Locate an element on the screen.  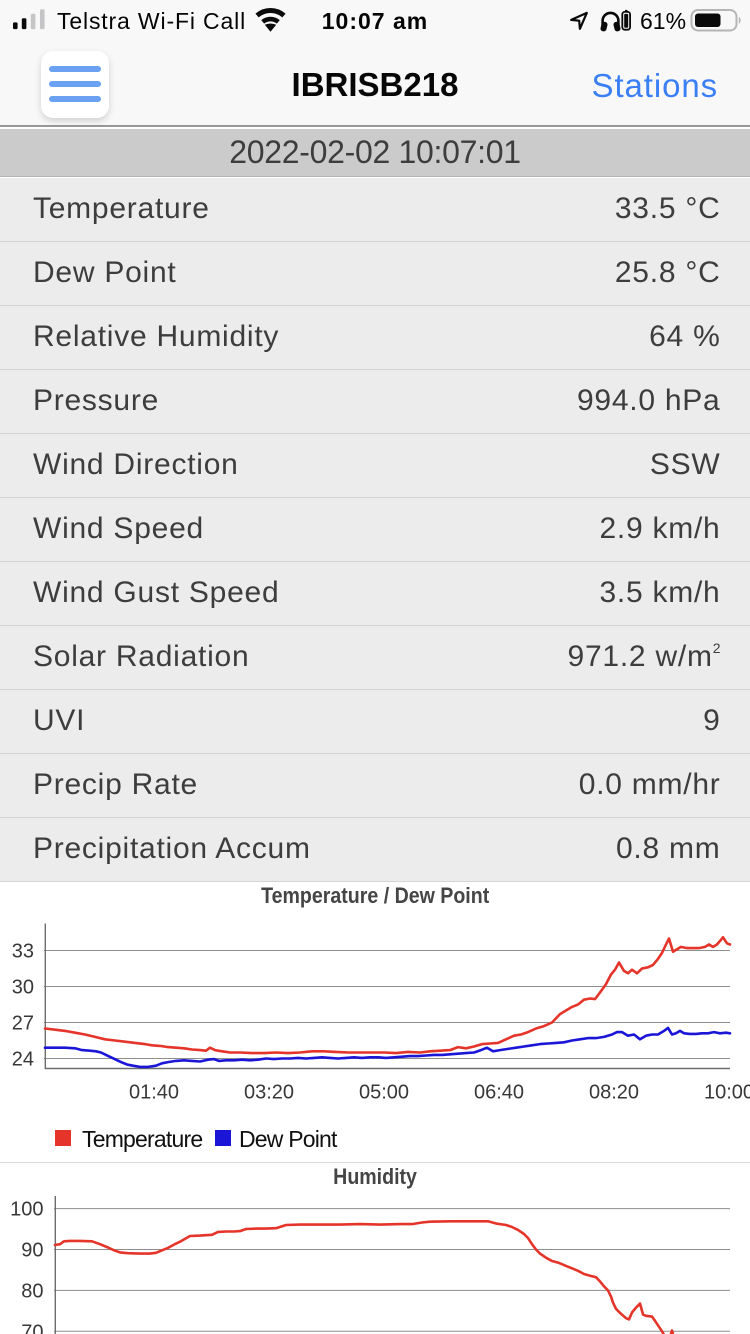
svg-text: 05:00 is located at coordinates (384, 1093).